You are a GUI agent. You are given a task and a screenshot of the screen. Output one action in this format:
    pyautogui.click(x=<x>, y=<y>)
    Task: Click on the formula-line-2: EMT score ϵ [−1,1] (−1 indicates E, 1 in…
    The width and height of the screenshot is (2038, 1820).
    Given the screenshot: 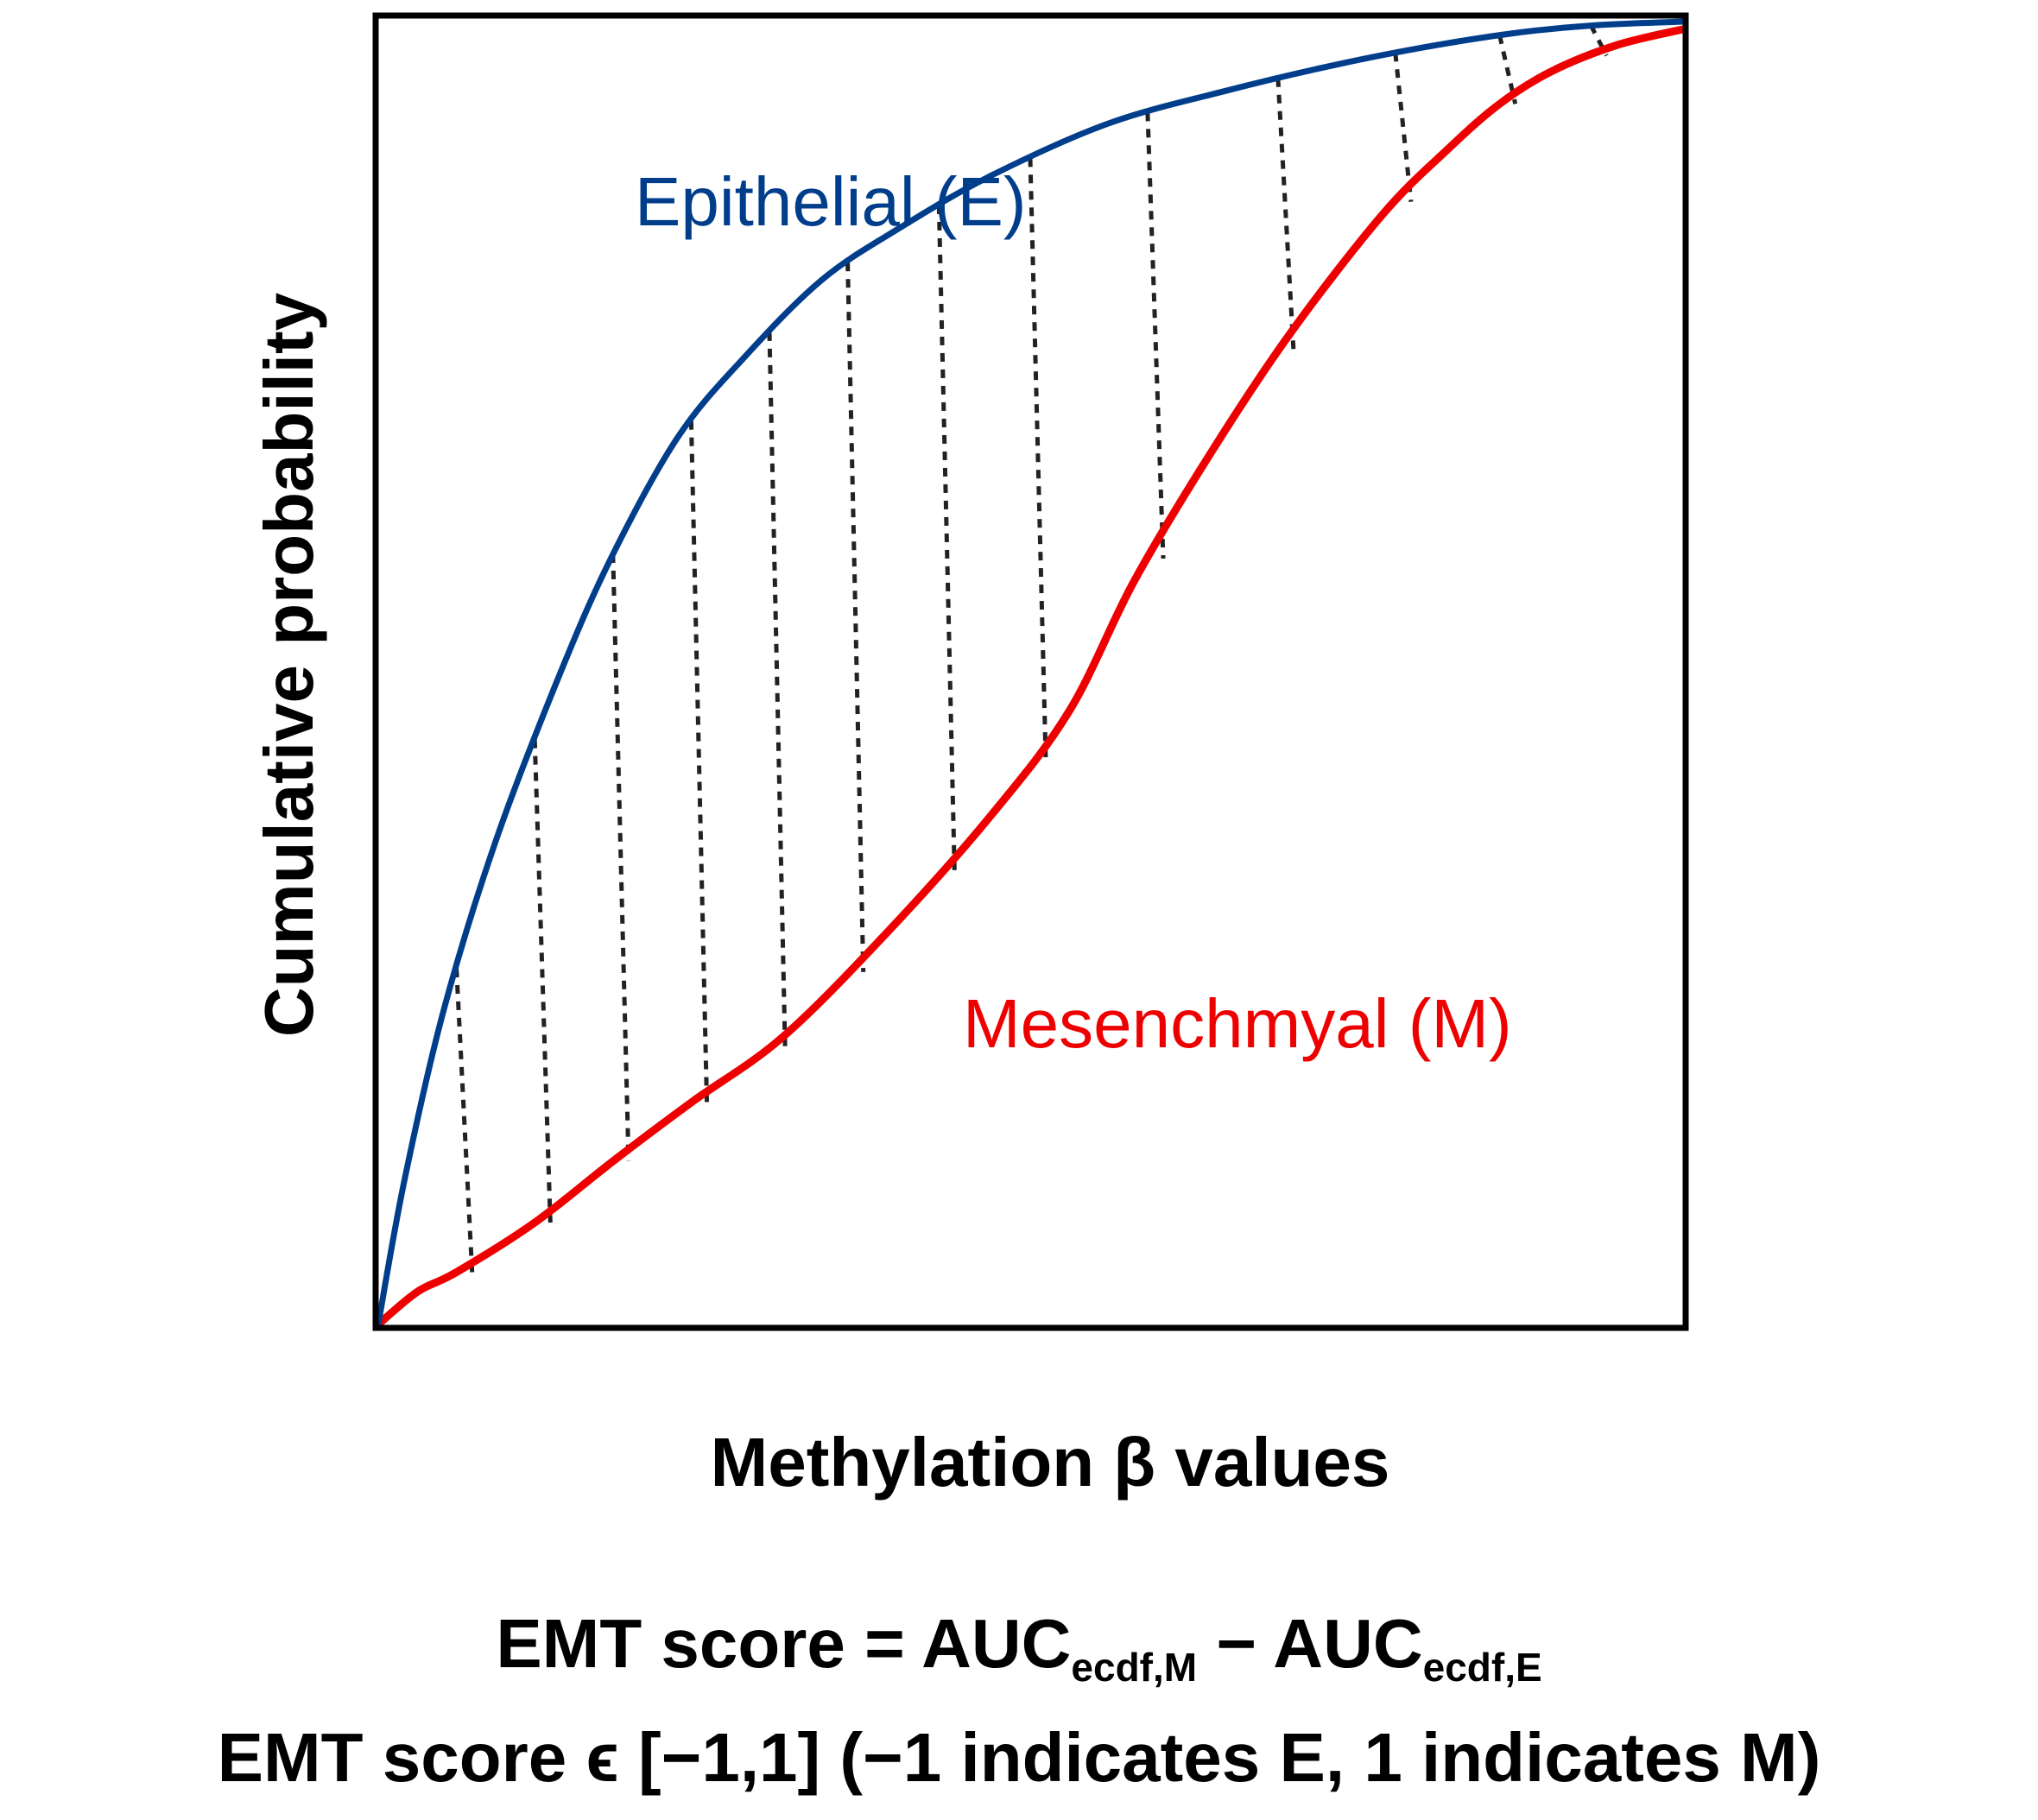 What is the action you would take?
    pyautogui.click(x=1019, y=1758)
    